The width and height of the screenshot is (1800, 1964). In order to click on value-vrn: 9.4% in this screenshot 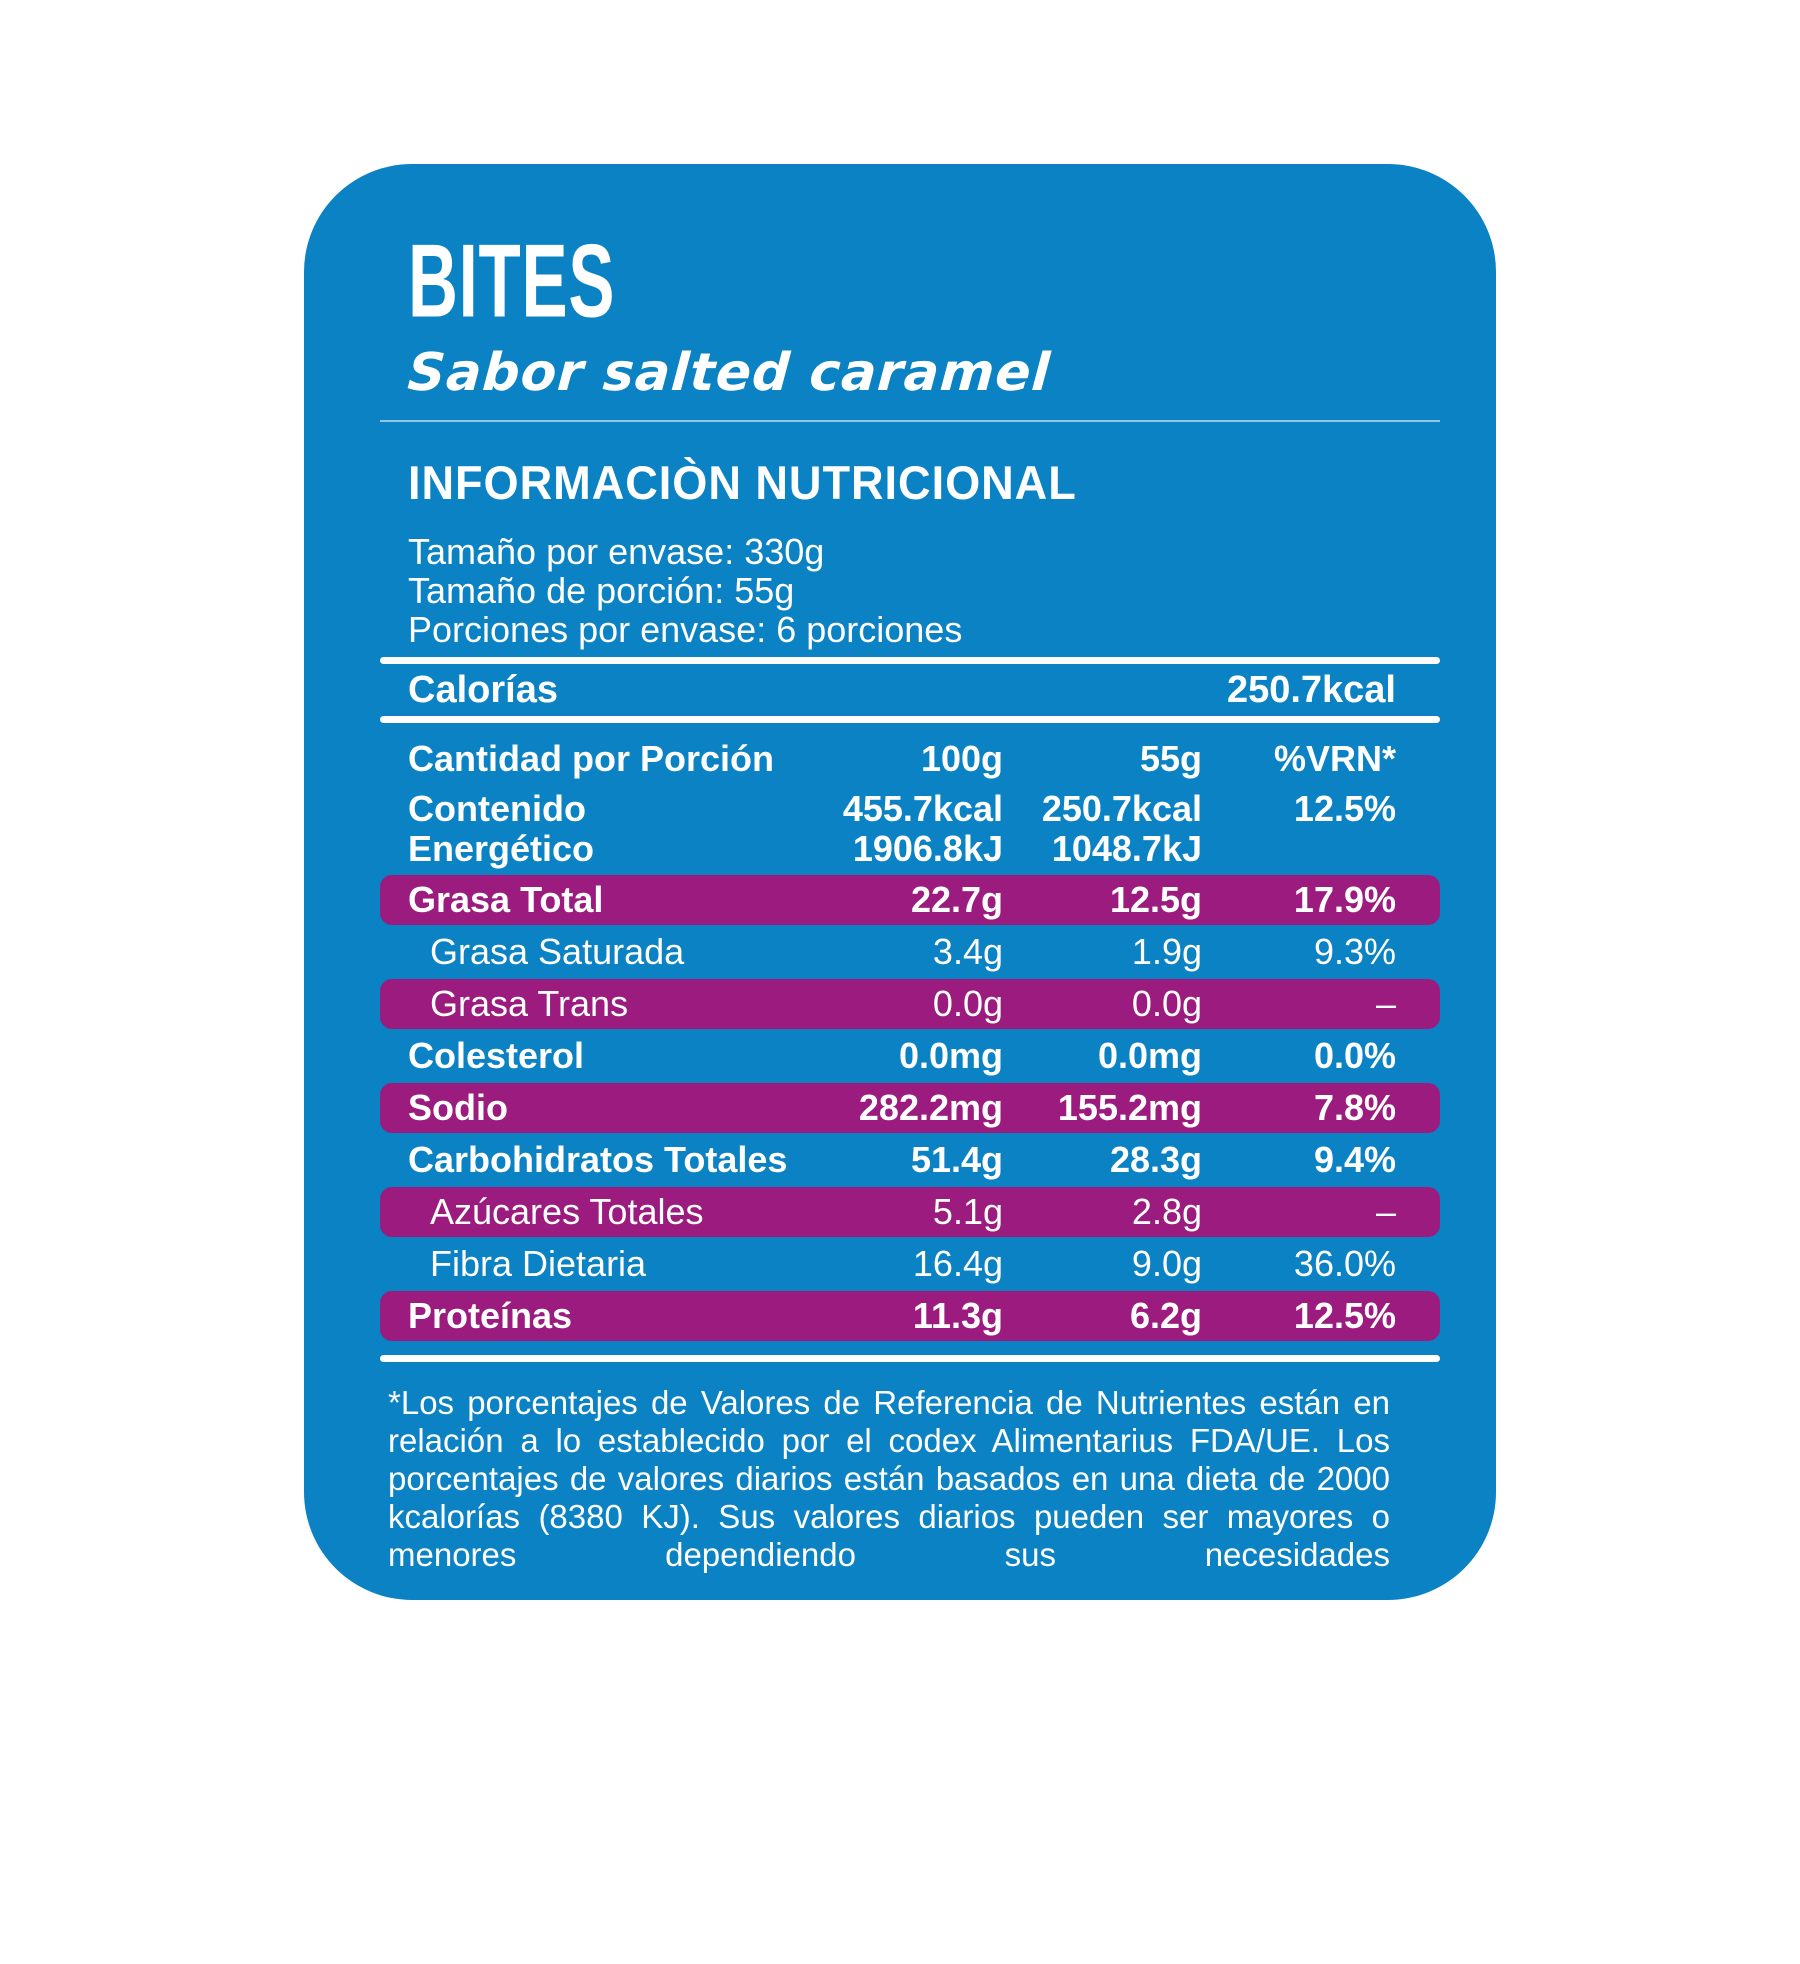, I will do `click(1354, 1159)`.